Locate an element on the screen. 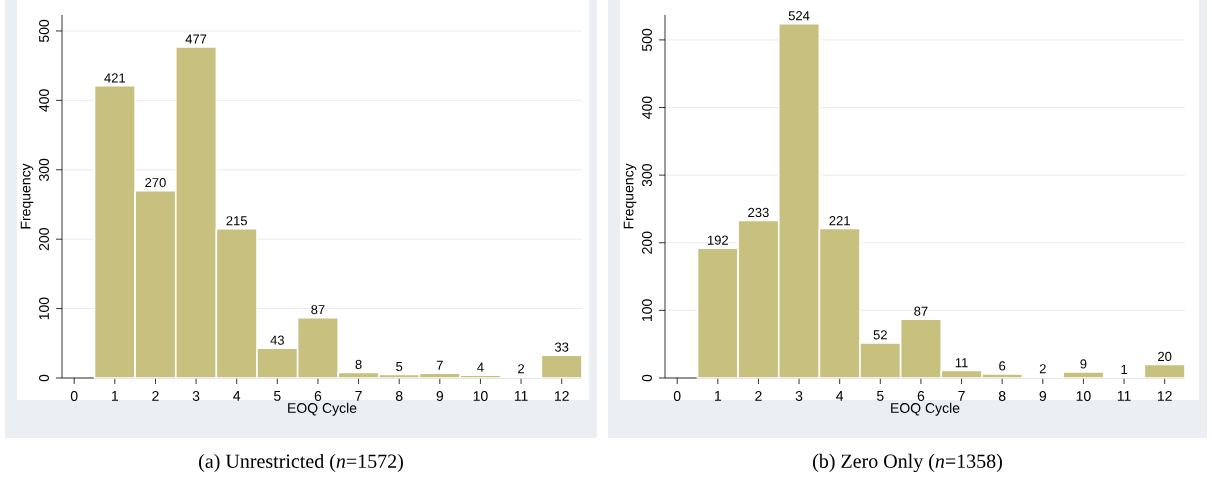  data-label: 8 is located at coordinates (358, 364).